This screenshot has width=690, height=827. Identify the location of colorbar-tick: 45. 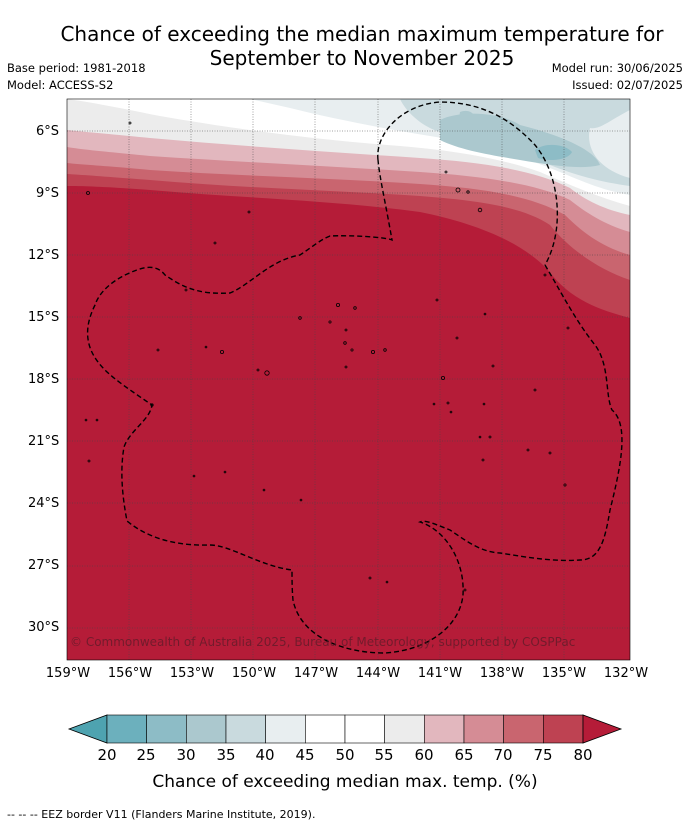
(305, 755).